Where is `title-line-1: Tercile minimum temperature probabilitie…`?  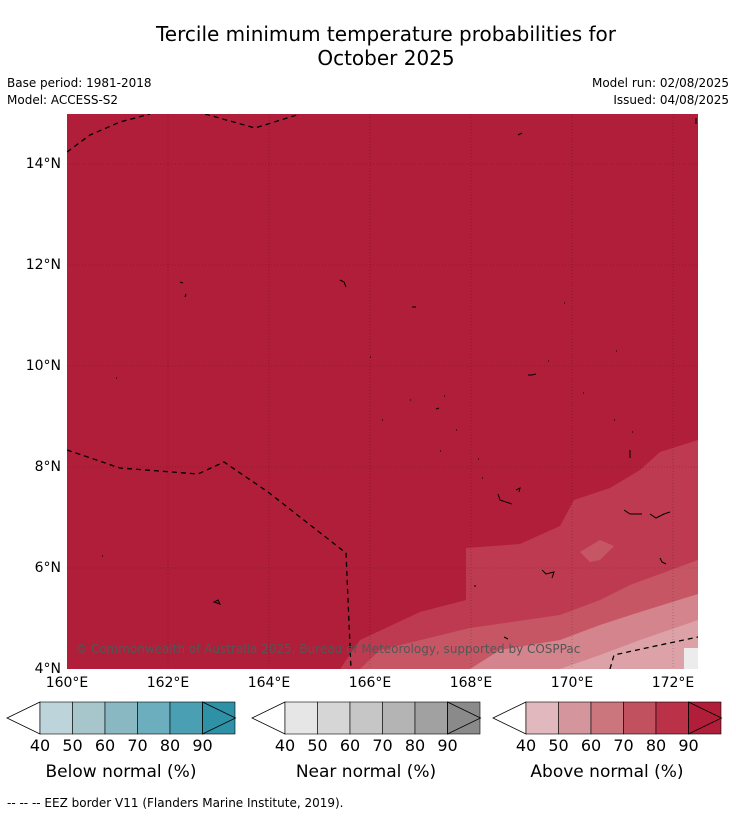 title-line-1: Tercile minimum temperature probabilitie… is located at coordinates (386, 34).